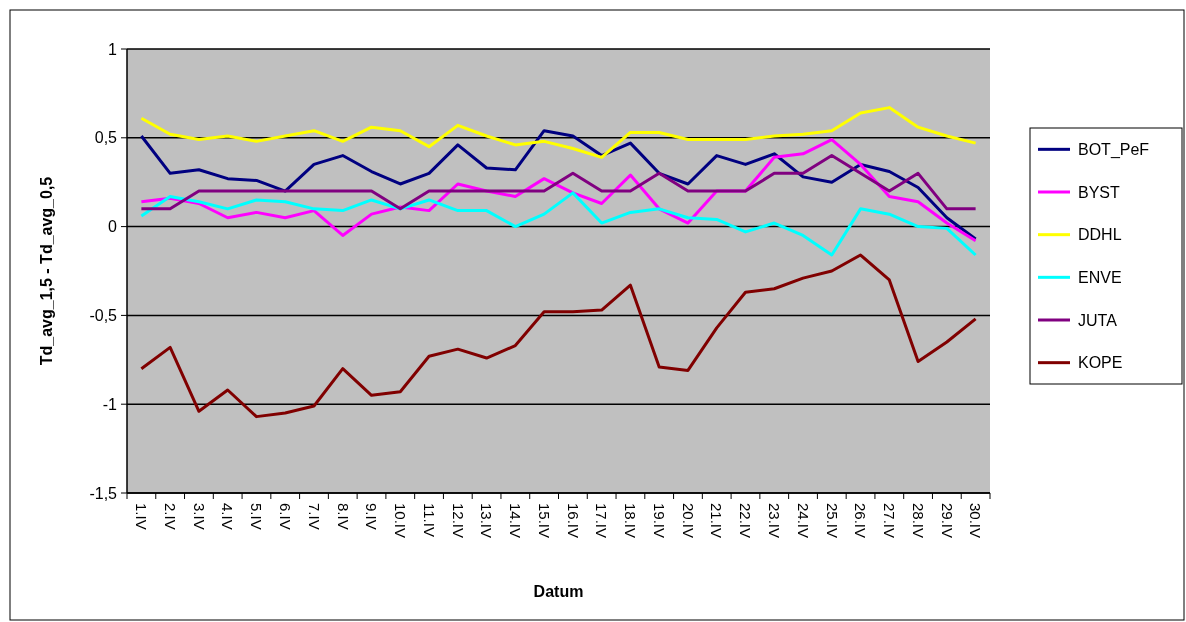  What do you see at coordinates (1099, 192) in the screenshot?
I see `legend-label: BYST` at bounding box center [1099, 192].